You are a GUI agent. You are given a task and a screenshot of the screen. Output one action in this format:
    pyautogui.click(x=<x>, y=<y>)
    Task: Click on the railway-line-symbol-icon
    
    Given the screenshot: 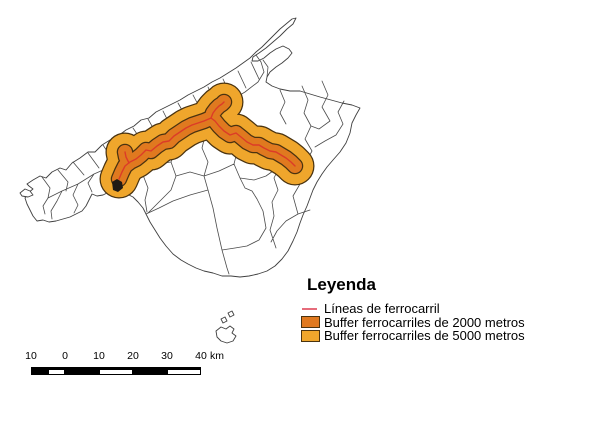 What is the action you would take?
    pyautogui.click(x=309, y=308)
    